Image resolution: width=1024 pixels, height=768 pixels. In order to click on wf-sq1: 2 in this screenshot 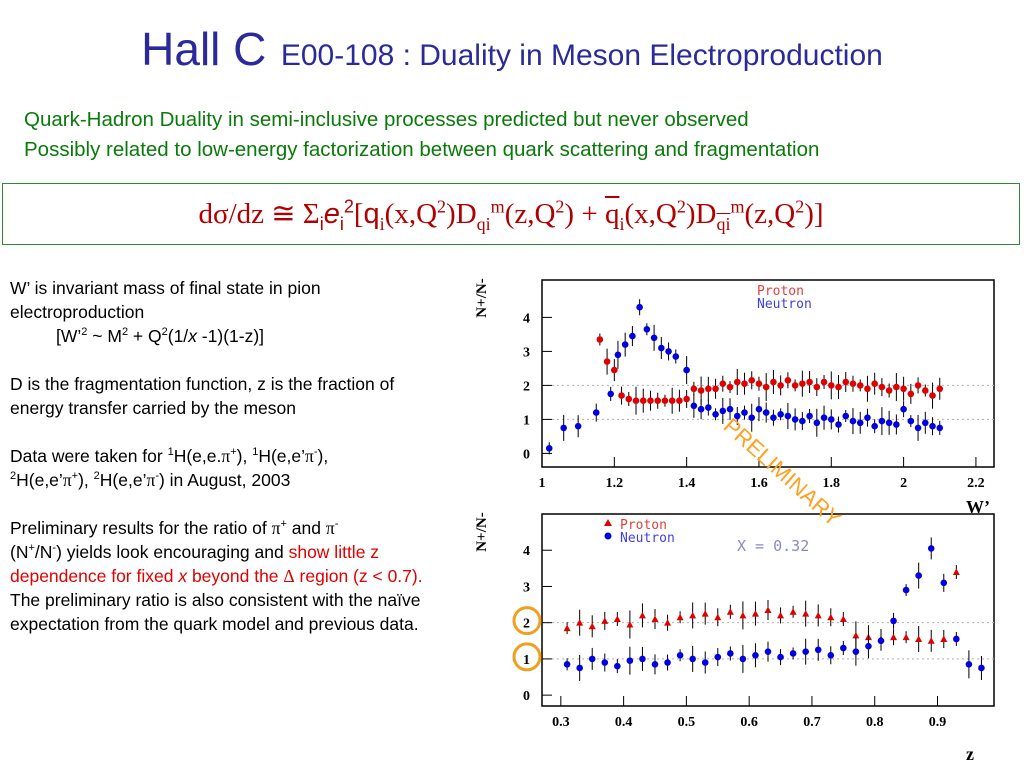, I will do `click(84, 332)`.